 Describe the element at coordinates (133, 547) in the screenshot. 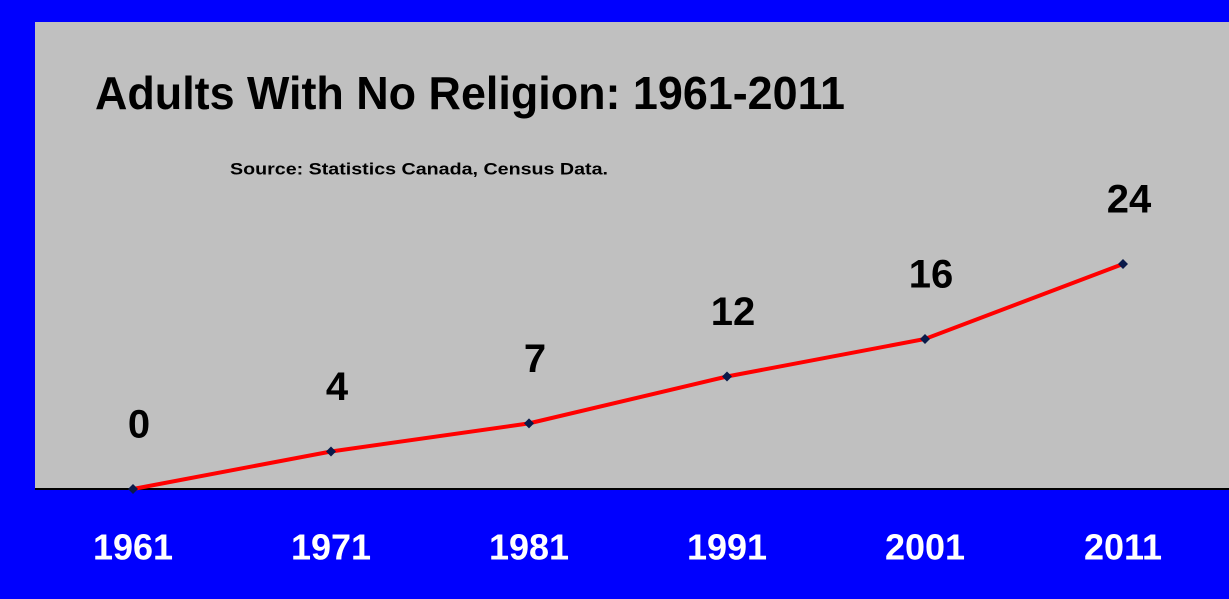

I see `x-tick-label: 1961` at that location.